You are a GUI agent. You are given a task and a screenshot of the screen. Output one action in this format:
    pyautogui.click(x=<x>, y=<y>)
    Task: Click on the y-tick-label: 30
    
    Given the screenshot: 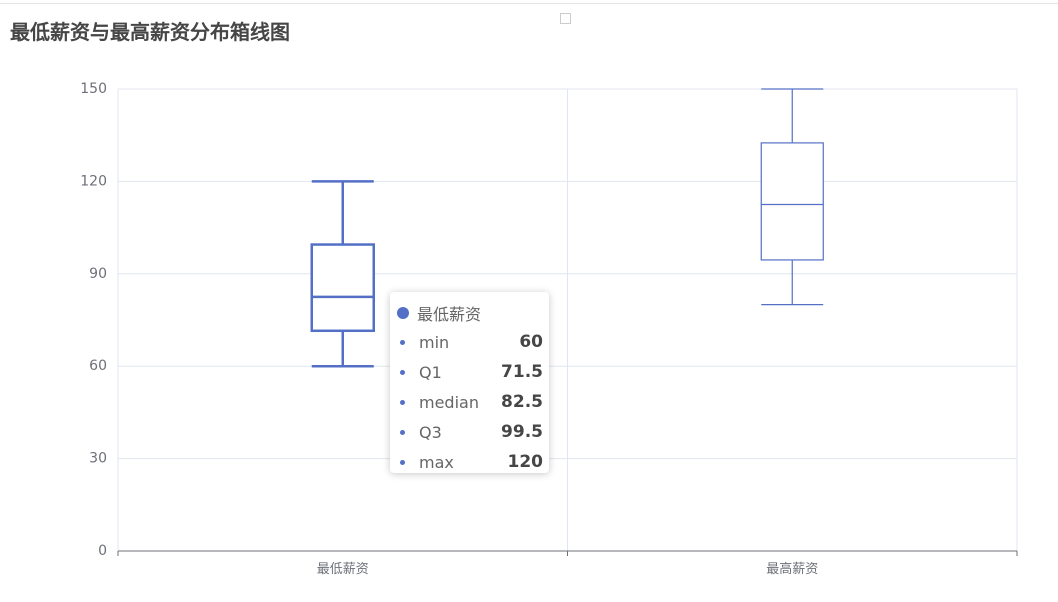 What is the action you would take?
    pyautogui.click(x=98, y=459)
    